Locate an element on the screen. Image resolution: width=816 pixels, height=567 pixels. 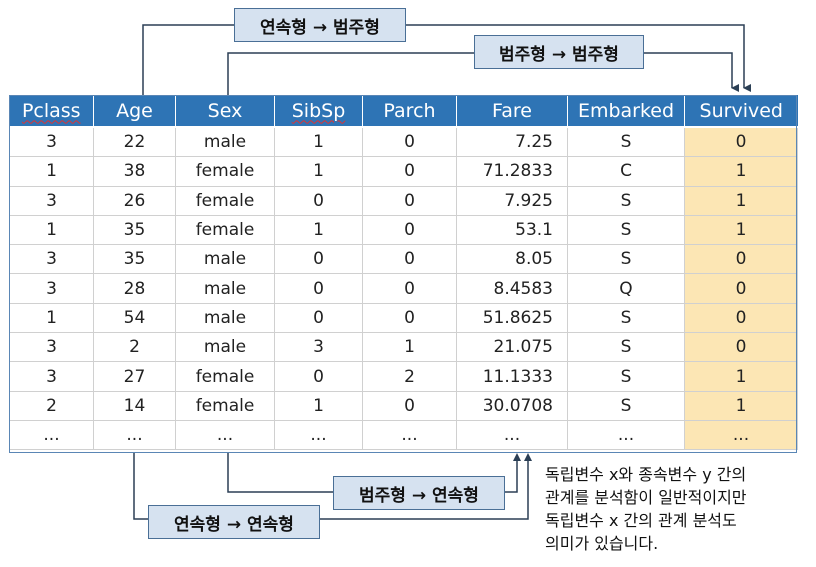
callout-continuous-to-continuous: 연속형 → 연속형 is located at coordinates (234, 522).